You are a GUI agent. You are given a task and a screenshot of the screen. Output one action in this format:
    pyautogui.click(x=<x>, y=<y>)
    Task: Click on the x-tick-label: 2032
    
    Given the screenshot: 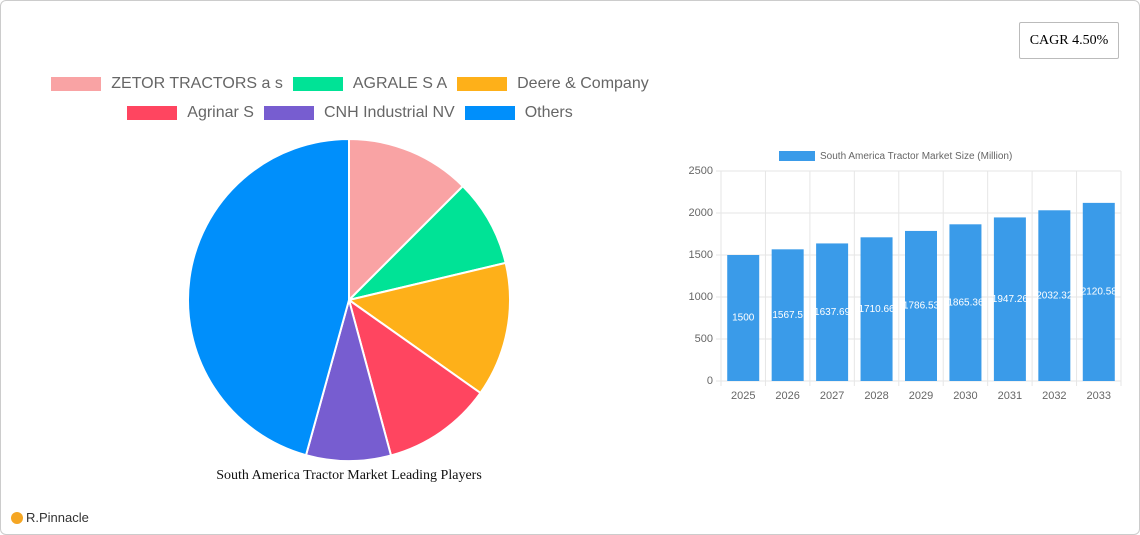 What is the action you would take?
    pyautogui.click(x=1054, y=396)
    